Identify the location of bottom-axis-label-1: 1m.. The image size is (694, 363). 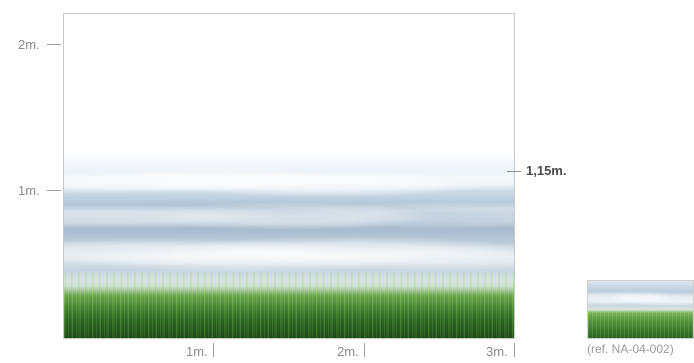
(197, 351).